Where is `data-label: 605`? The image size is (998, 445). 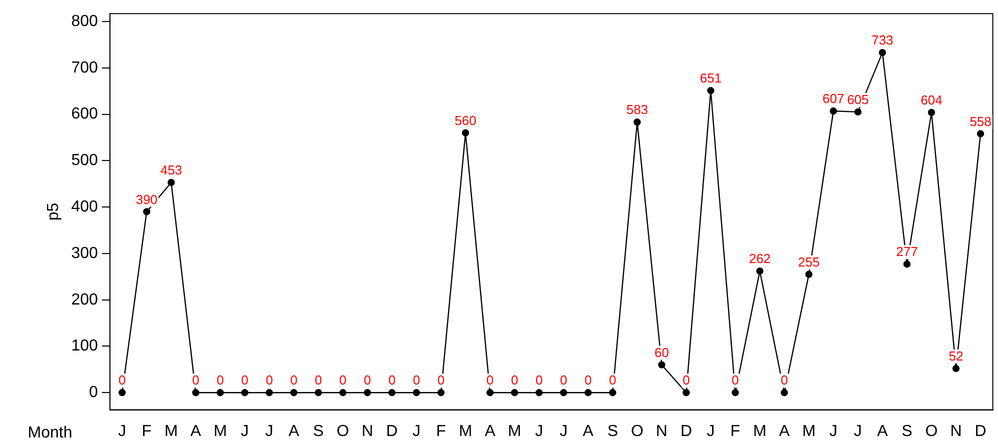
data-label: 605 is located at coordinates (858, 100).